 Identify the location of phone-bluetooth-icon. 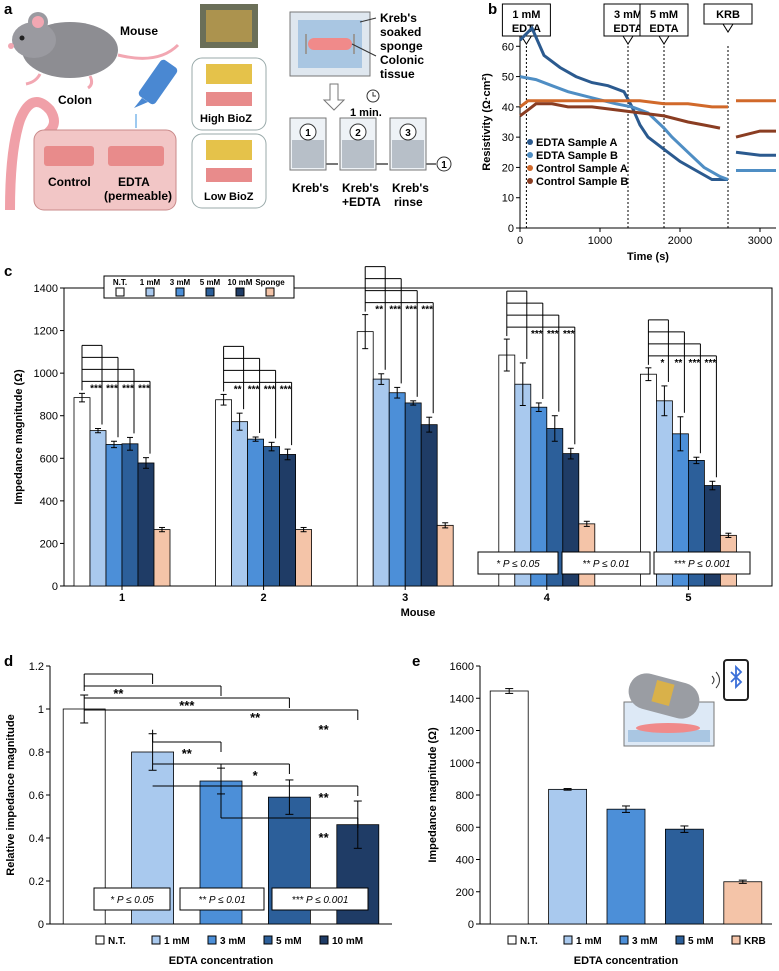
(730, 680).